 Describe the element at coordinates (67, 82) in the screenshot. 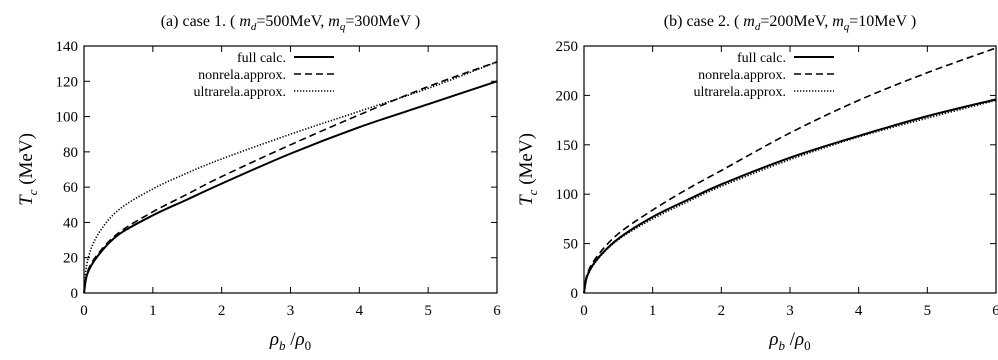

I see `y-tick-label: 120` at that location.